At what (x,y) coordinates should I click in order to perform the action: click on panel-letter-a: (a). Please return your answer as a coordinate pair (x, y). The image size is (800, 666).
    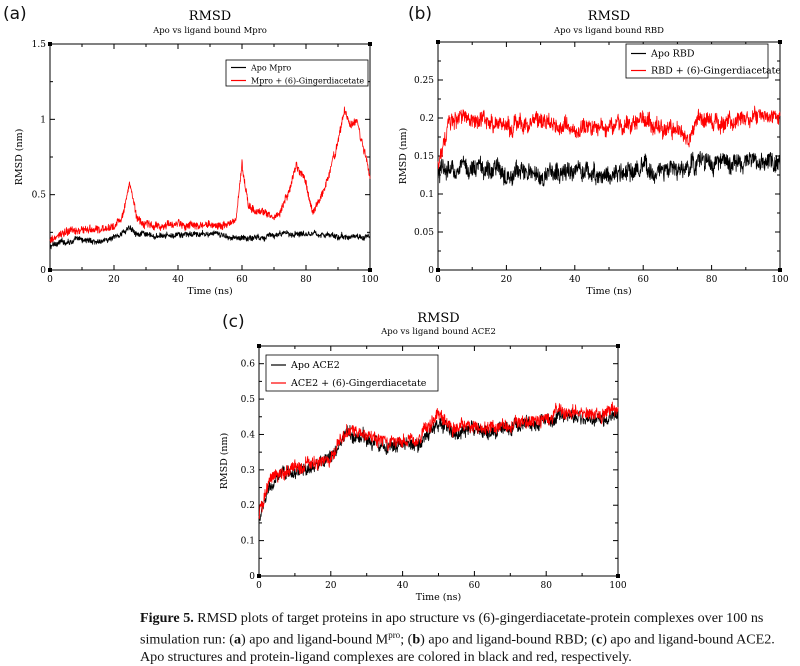
    Looking at the image, I should click on (15, 14).